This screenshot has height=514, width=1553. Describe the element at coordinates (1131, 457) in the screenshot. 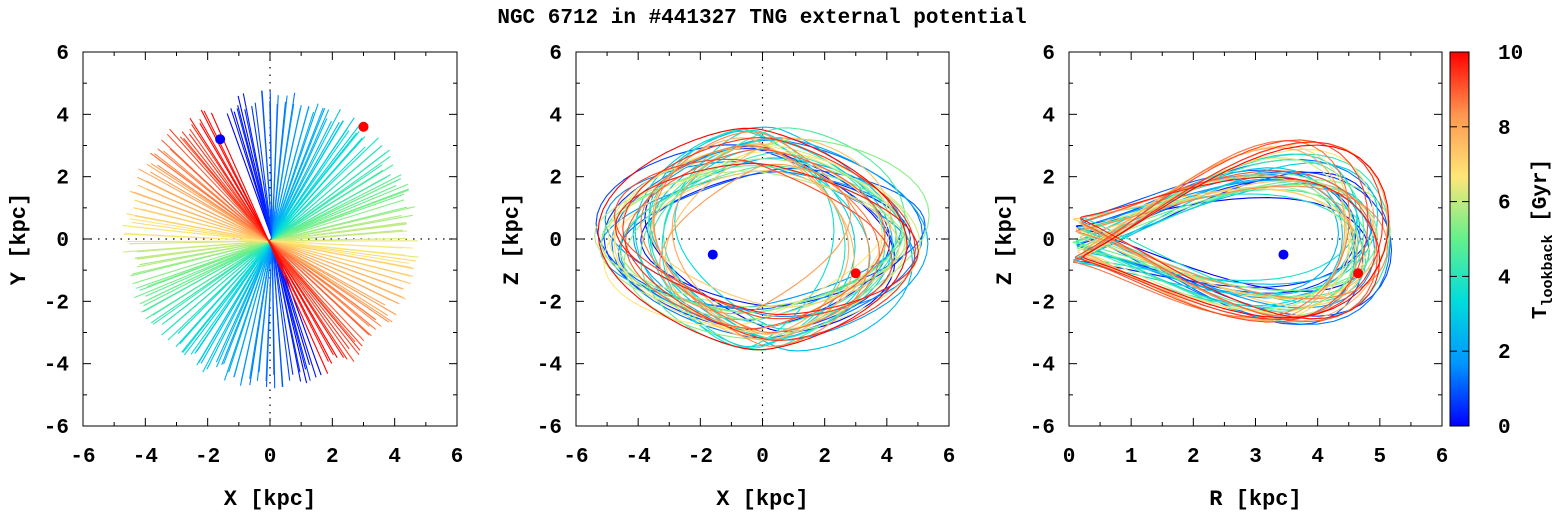

I see `x-tick-label: 1` at that location.